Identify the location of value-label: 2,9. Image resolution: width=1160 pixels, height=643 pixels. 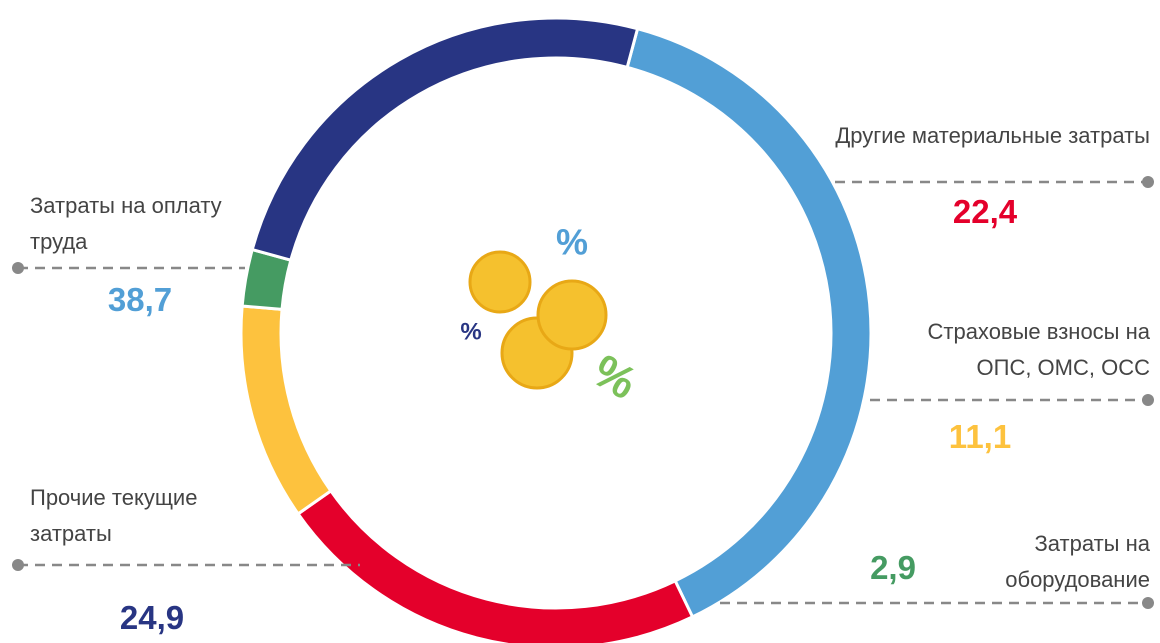
(893, 567).